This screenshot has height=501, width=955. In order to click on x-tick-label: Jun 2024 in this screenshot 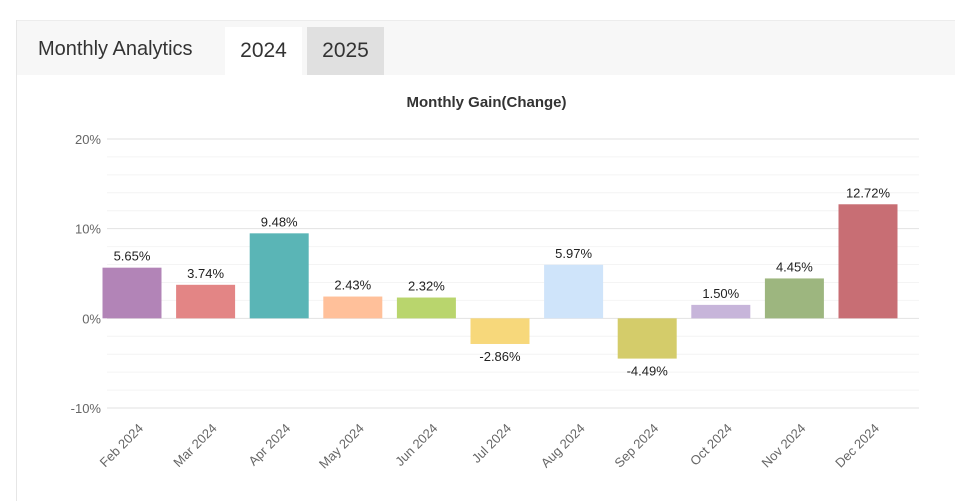, I will do `click(416, 445)`.